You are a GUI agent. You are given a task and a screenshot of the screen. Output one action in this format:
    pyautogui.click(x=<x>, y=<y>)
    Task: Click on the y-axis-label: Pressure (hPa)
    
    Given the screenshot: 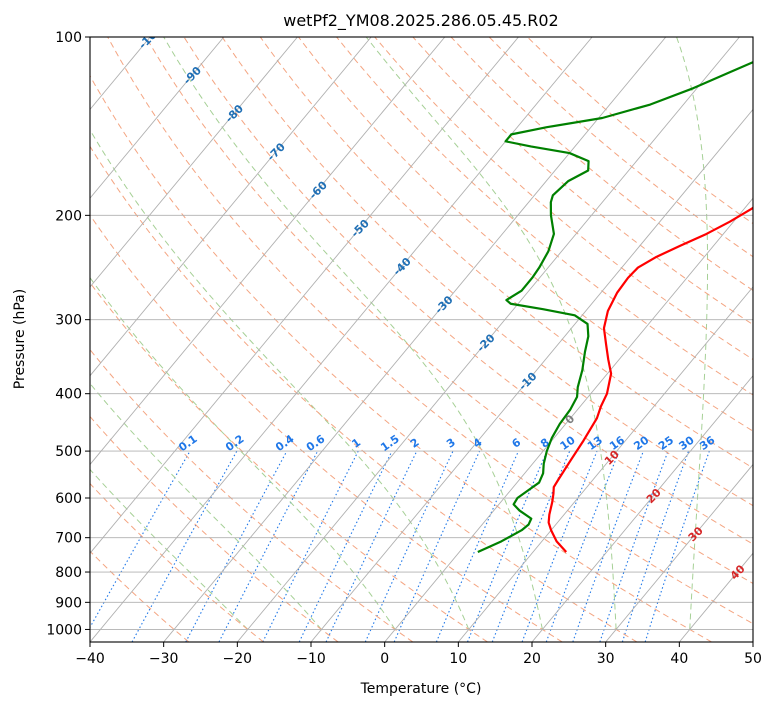 What is the action you would take?
    pyautogui.click(x=20, y=339)
    